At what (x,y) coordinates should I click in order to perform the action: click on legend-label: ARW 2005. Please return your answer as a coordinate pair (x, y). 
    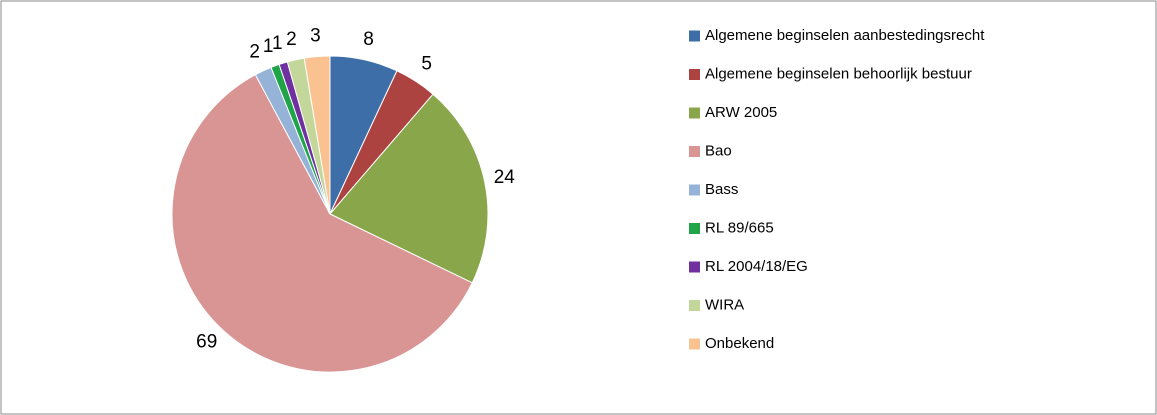
    Looking at the image, I should click on (741, 112).